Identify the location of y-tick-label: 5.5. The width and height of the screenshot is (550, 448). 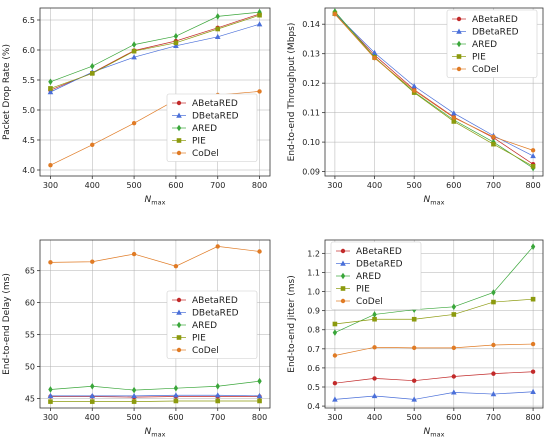
(28, 80).